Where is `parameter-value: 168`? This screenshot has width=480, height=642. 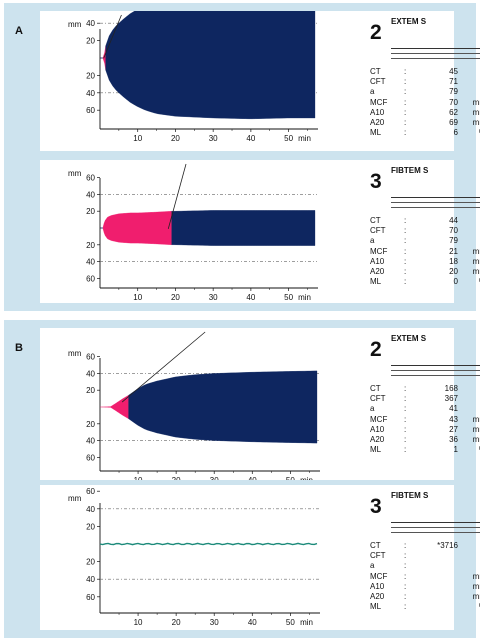 parameter-value: 168 is located at coordinates (451, 388).